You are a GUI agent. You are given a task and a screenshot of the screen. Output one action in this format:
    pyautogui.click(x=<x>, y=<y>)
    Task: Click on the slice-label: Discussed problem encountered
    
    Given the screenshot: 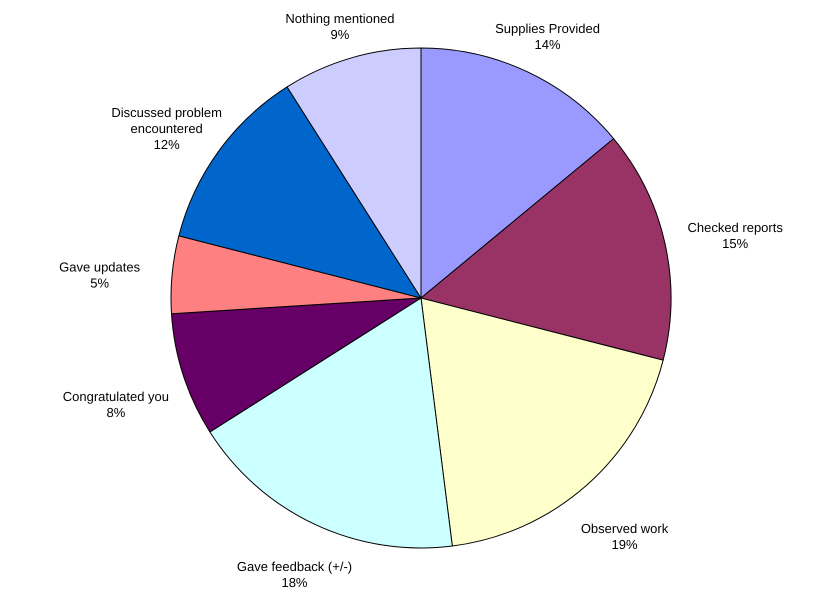 What is the action you would take?
    pyautogui.click(x=166, y=120)
    